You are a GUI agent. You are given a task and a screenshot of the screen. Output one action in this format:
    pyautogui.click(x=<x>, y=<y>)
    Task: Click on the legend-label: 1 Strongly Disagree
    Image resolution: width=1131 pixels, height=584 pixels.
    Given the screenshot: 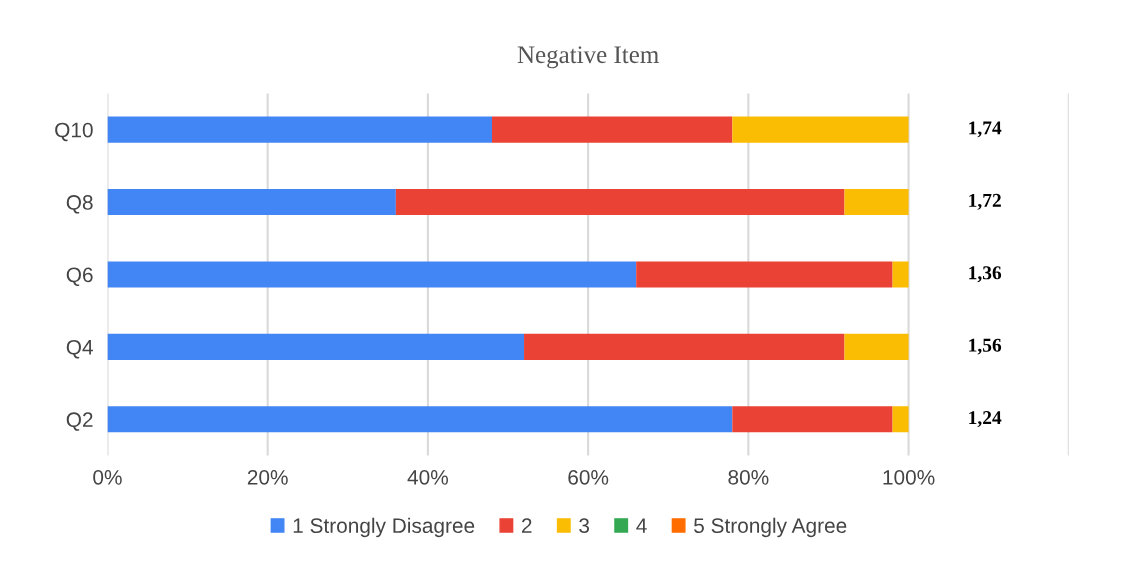 What is the action you would take?
    pyautogui.click(x=384, y=527)
    